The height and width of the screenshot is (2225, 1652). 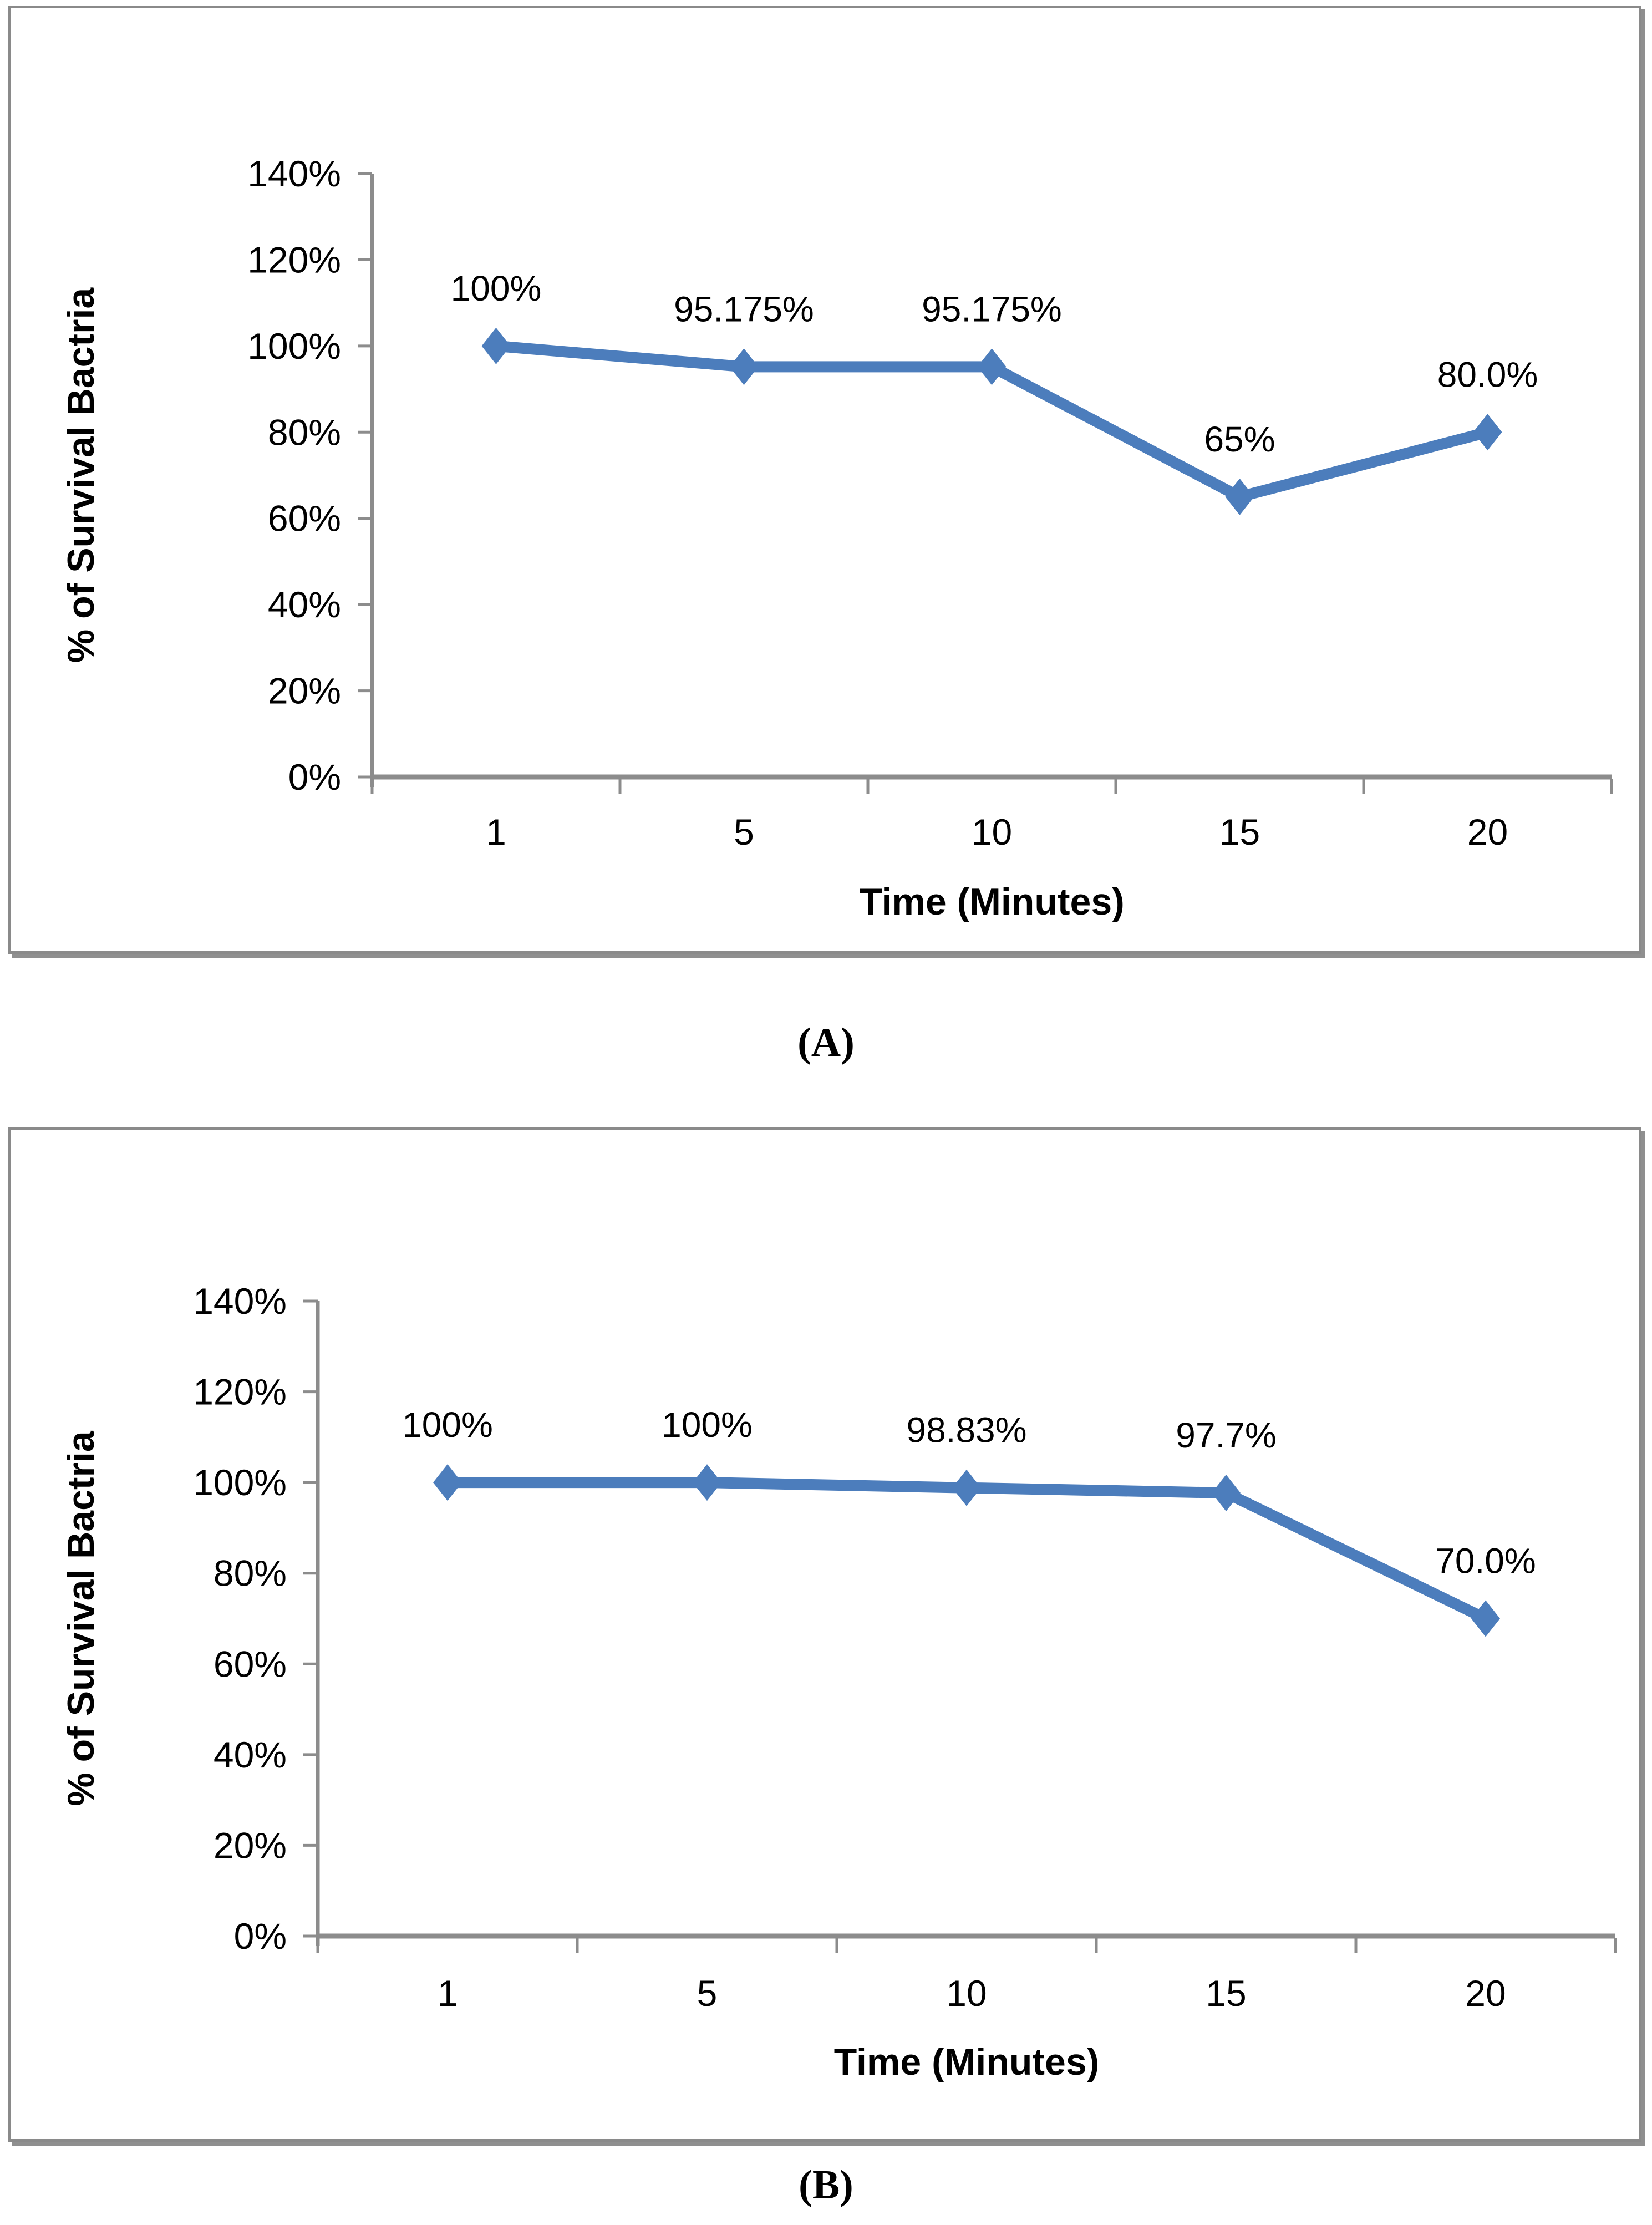 I want to click on data-point-label: 97.7%, so click(x=1226, y=1435).